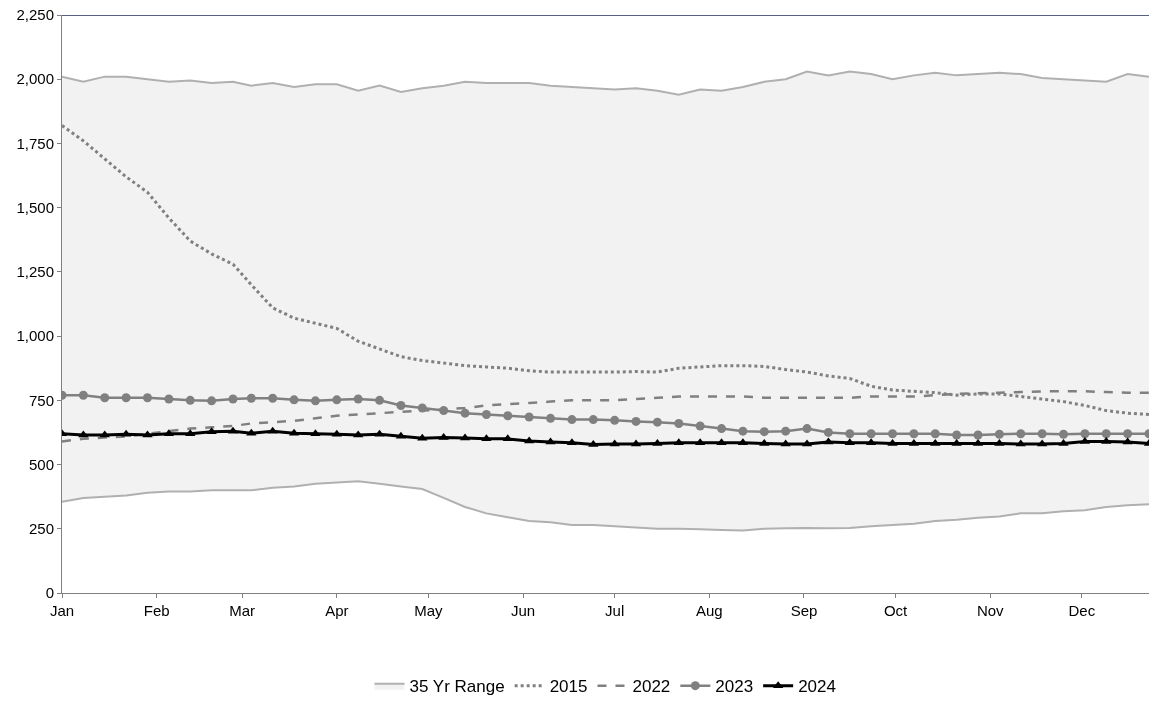 The width and height of the screenshot is (1151, 706). Describe the element at coordinates (896, 610) in the screenshot. I see `x-tick-label: Oct` at that location.